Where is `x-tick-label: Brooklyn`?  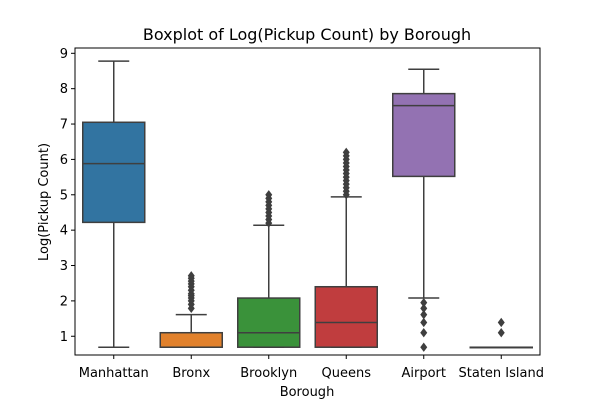
x-tick-label: Brooklyn is located at coordinates (268, 373).